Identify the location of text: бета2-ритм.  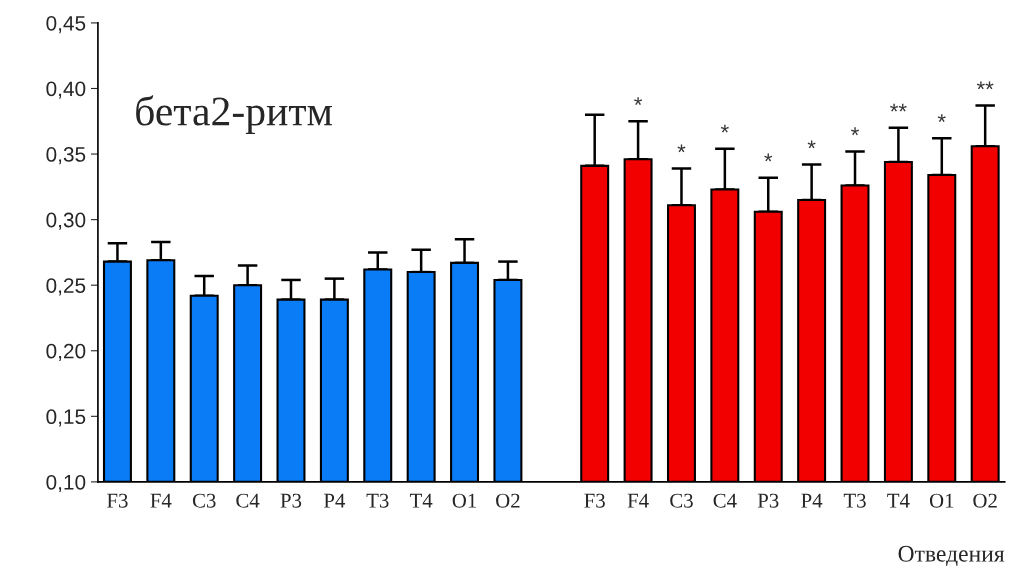
(234, 115).